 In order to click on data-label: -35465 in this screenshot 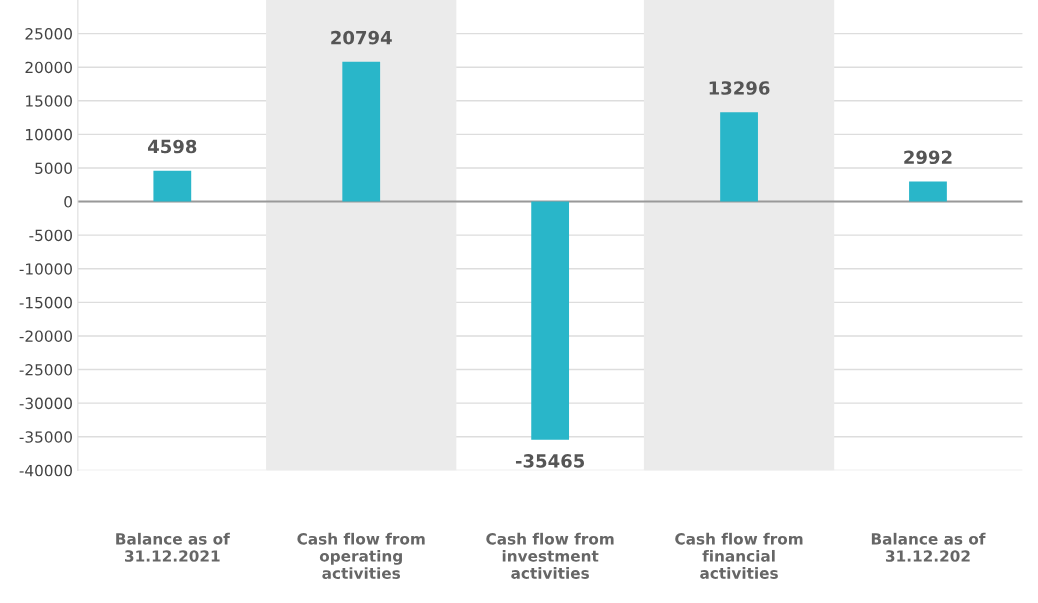, I will do `click(550, 461)`.